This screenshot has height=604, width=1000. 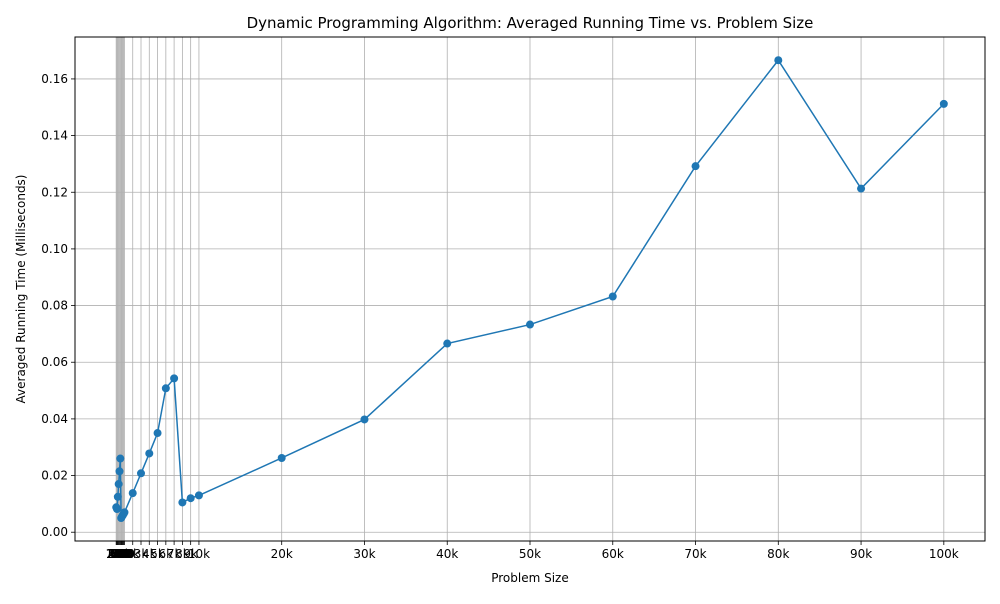 I want to click on x-tick-label: 600, so click(x=121, y=554).